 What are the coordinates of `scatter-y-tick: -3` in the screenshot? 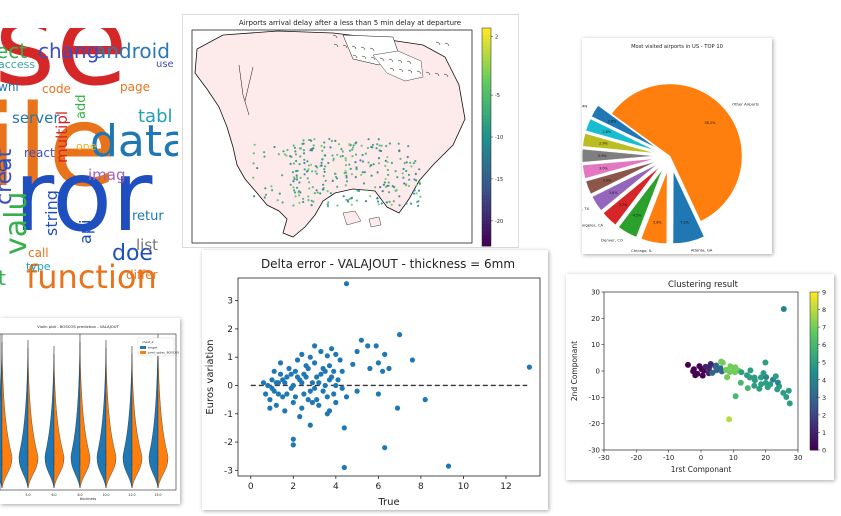 It's located at (228, 471).